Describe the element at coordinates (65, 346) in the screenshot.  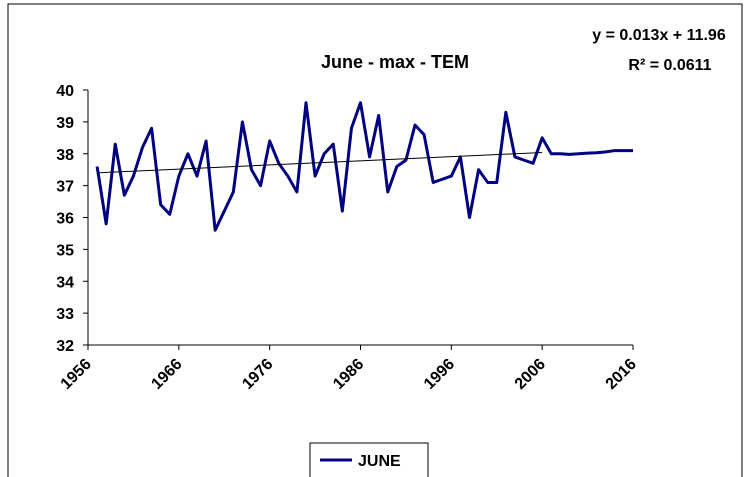
I see `y-tick-label: 32` at that location.